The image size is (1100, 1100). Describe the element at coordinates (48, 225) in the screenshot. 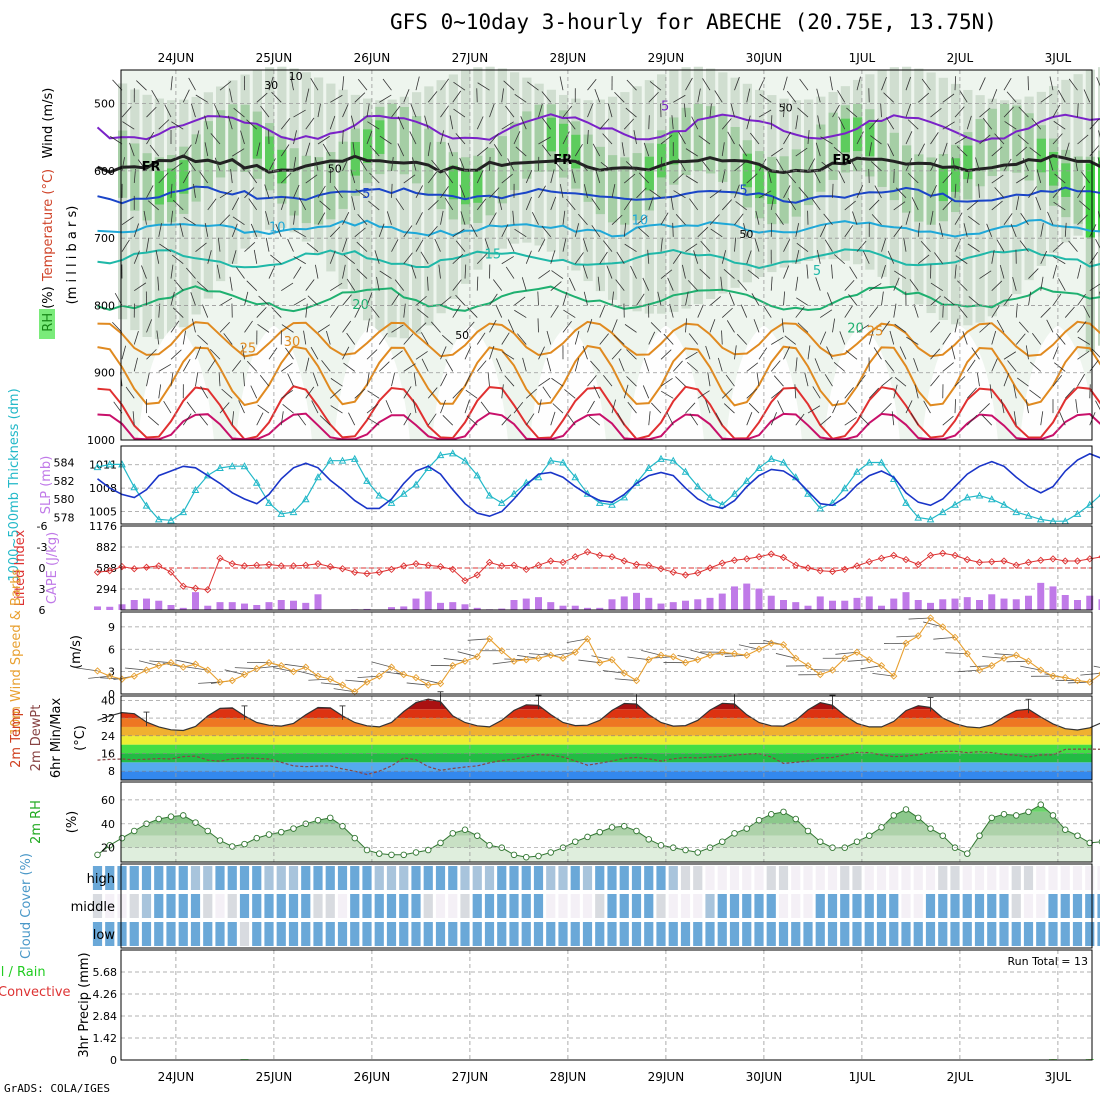

I see `ylabel-temperature: Temperature (°C)` at that location.